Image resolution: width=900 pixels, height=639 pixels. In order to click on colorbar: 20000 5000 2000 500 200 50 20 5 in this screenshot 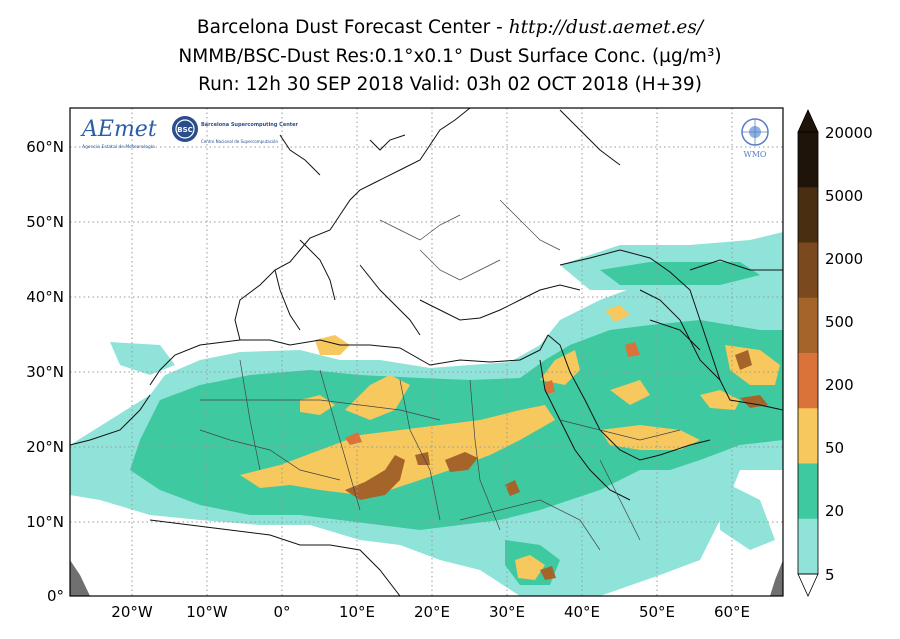, I will do `click(835, 353)`.